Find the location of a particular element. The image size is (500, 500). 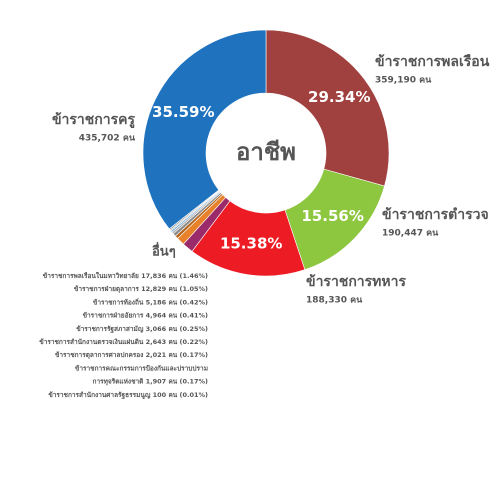

slice-label: ข้าราชการพลเรือน is located at coordinates (432, 62).